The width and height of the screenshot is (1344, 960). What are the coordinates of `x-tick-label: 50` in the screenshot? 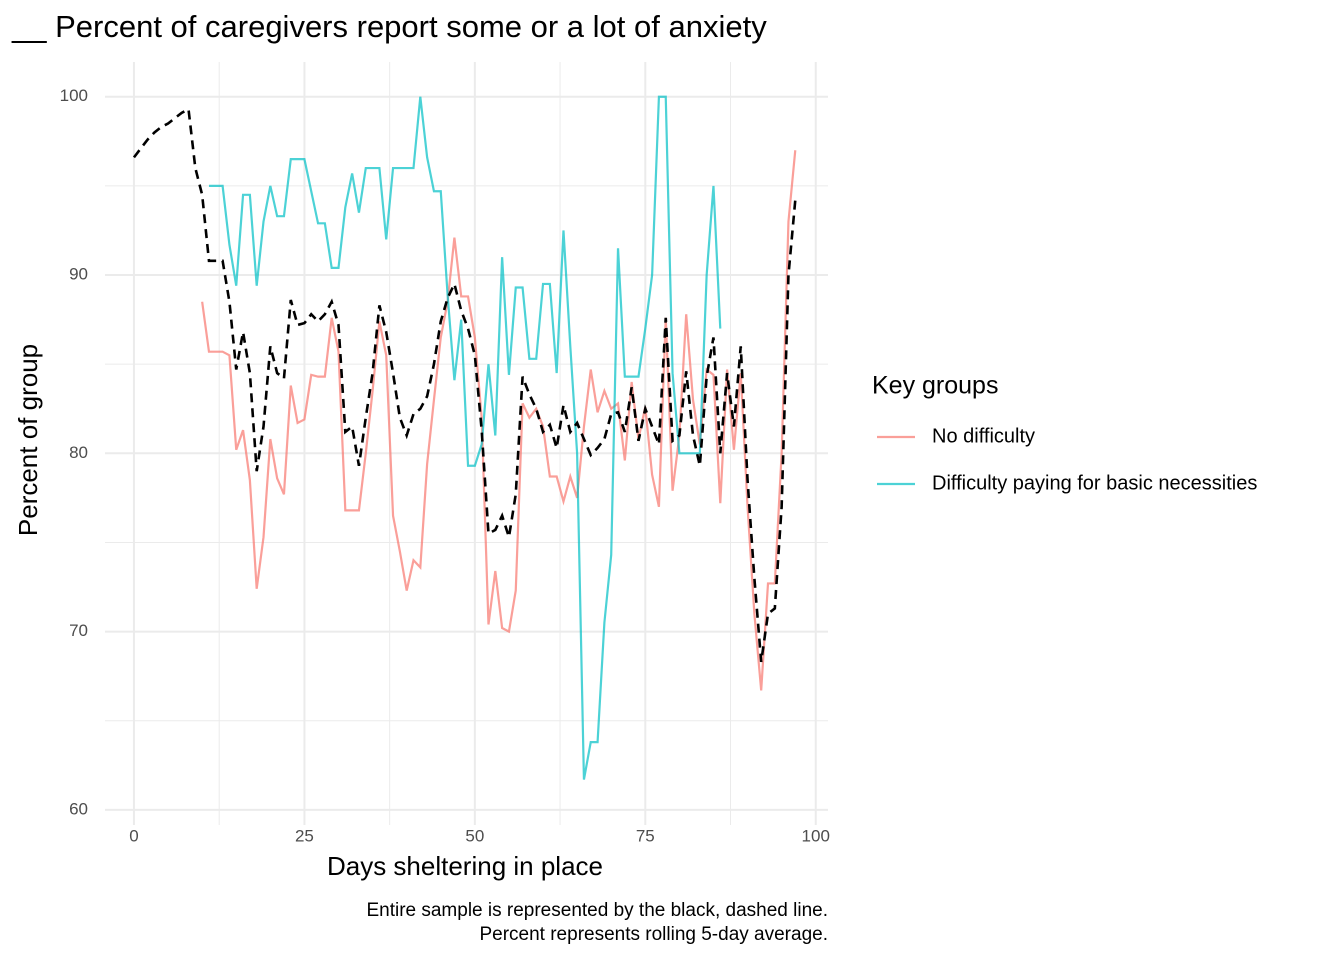 It's located at (474, 835).